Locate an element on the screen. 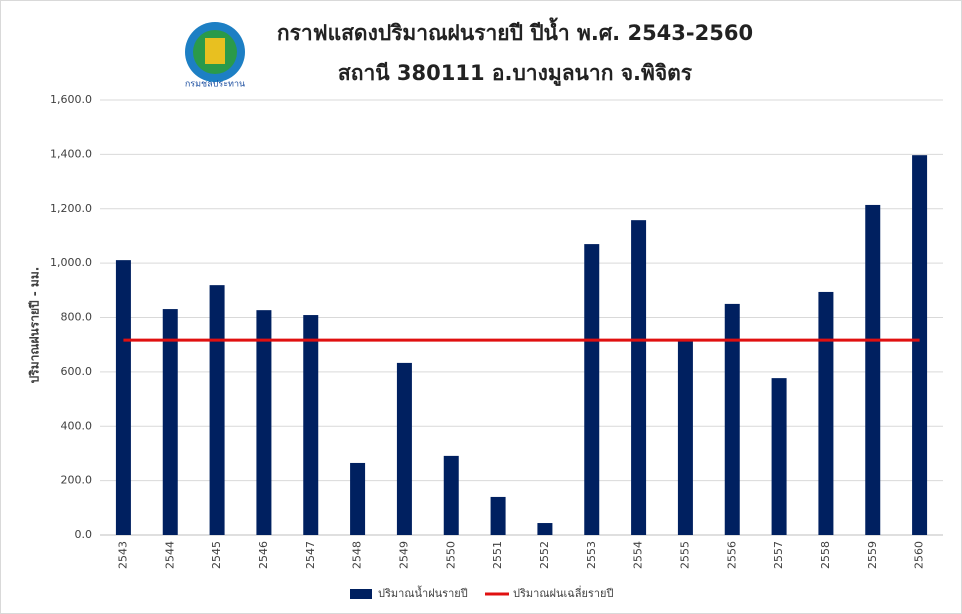  x-tick-label: 2556 is located at coordinates (731, 555).